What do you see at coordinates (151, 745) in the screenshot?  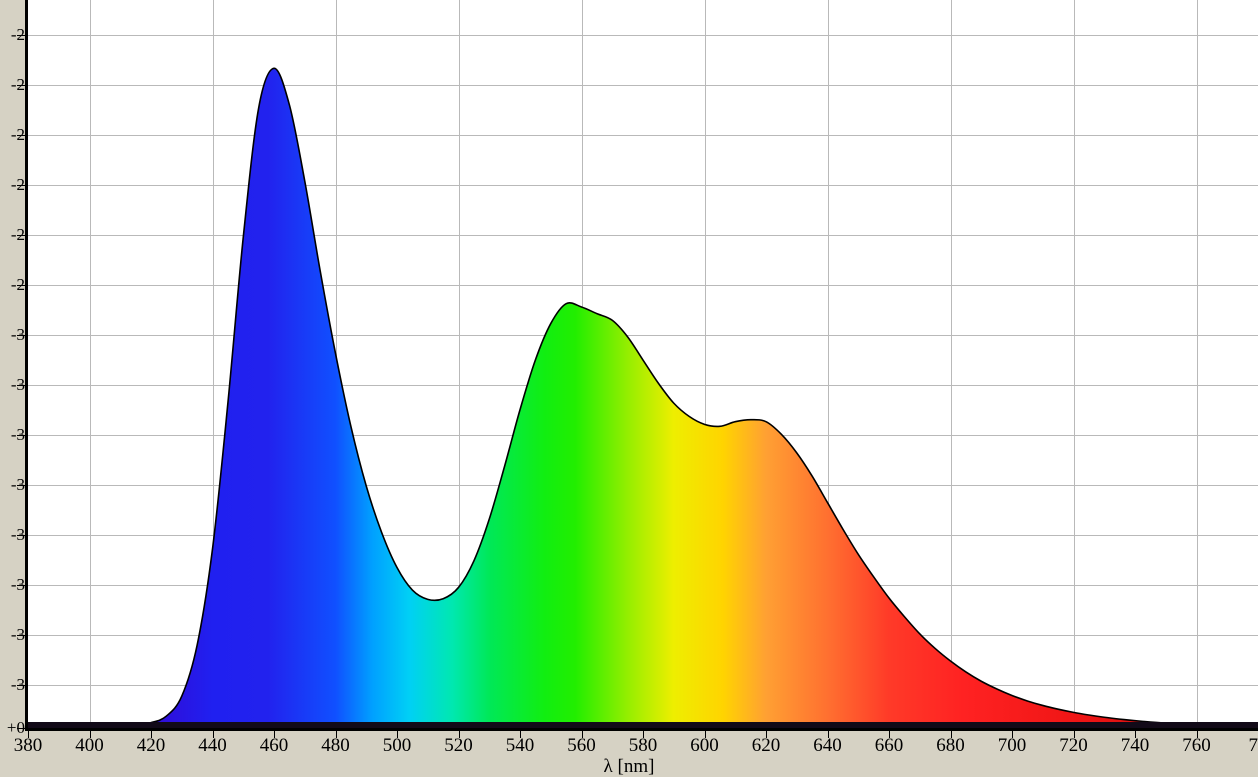 I see `x-axis-tick-label: 420` at bounding box center [151, 745].